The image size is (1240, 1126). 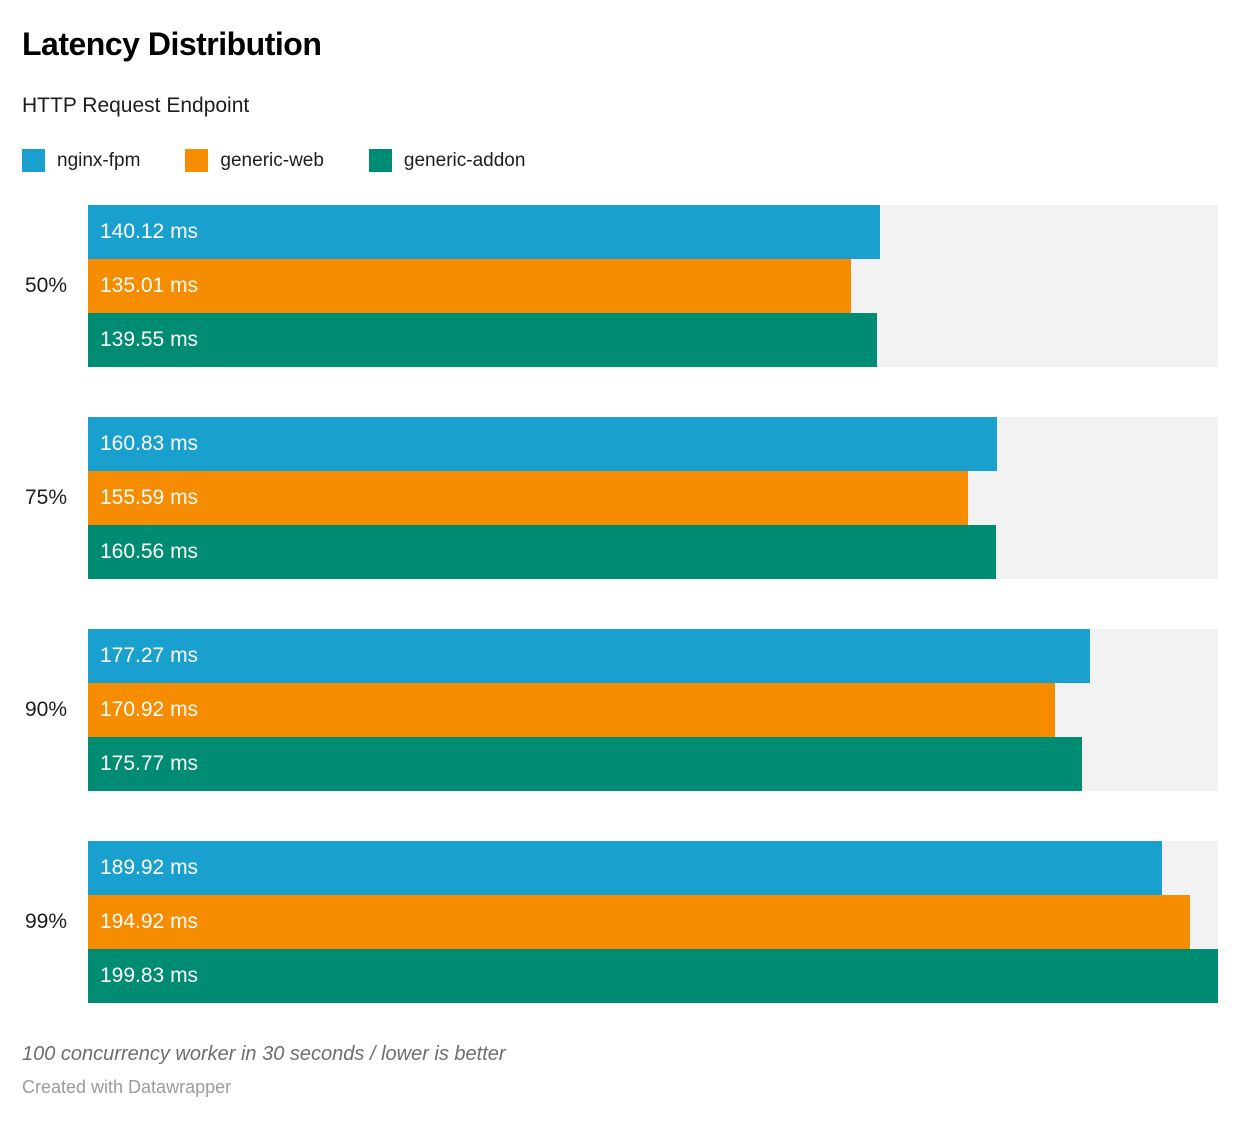 What do you see at coordinates (149, 231) in the screenshot?
I see `bar-value-label: 140.12 ms` at bounding box center [149, 231].